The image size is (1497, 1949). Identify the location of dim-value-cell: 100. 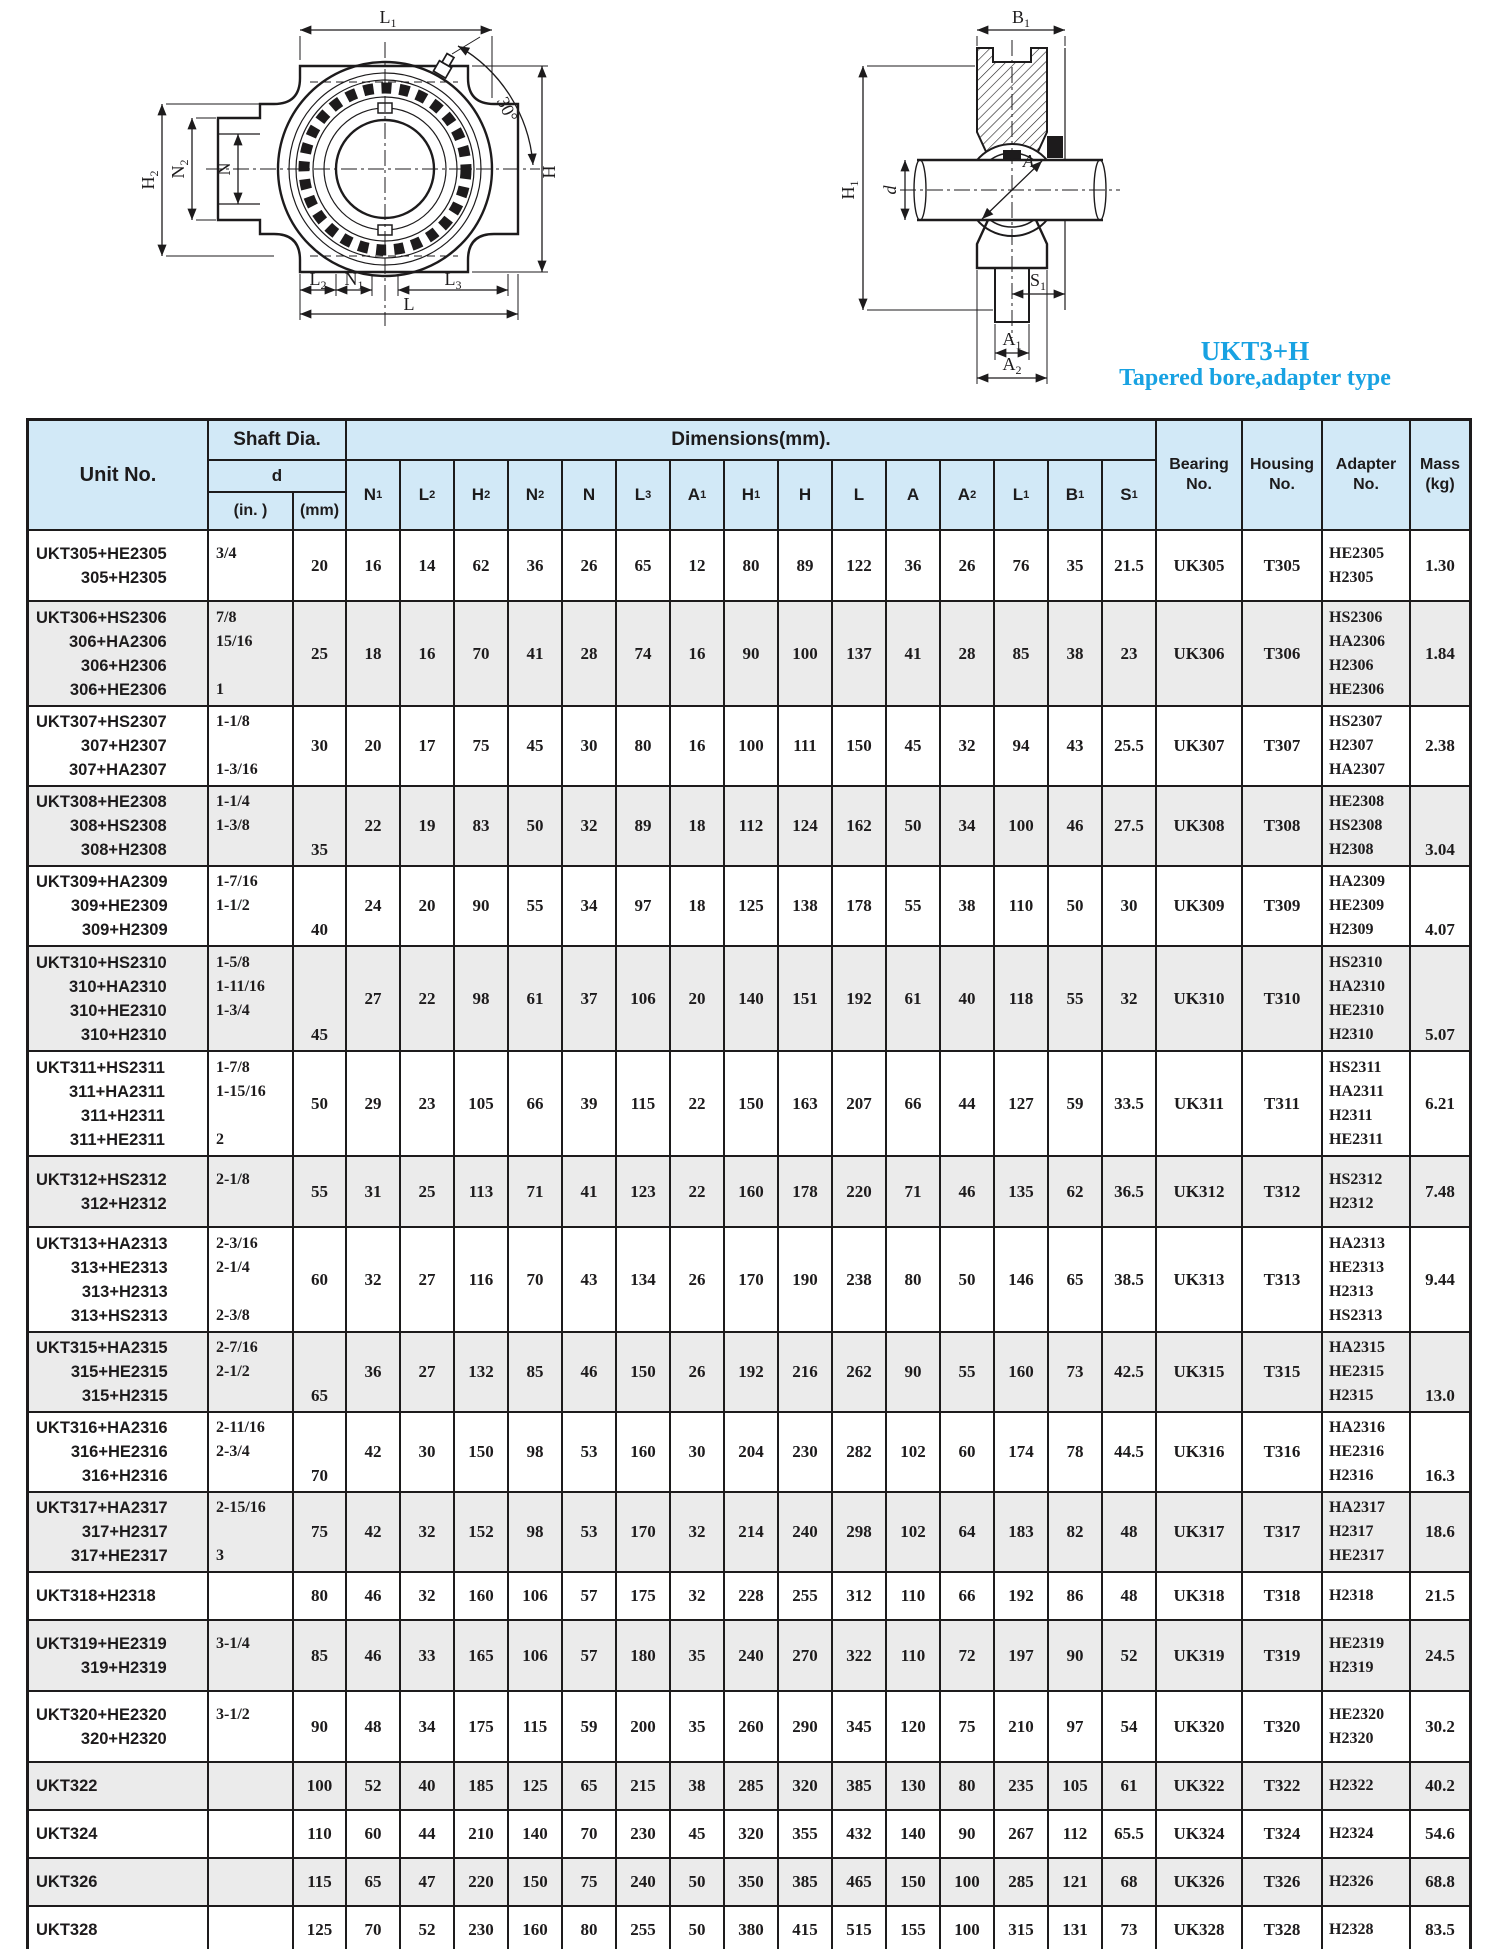
(1022, 826).